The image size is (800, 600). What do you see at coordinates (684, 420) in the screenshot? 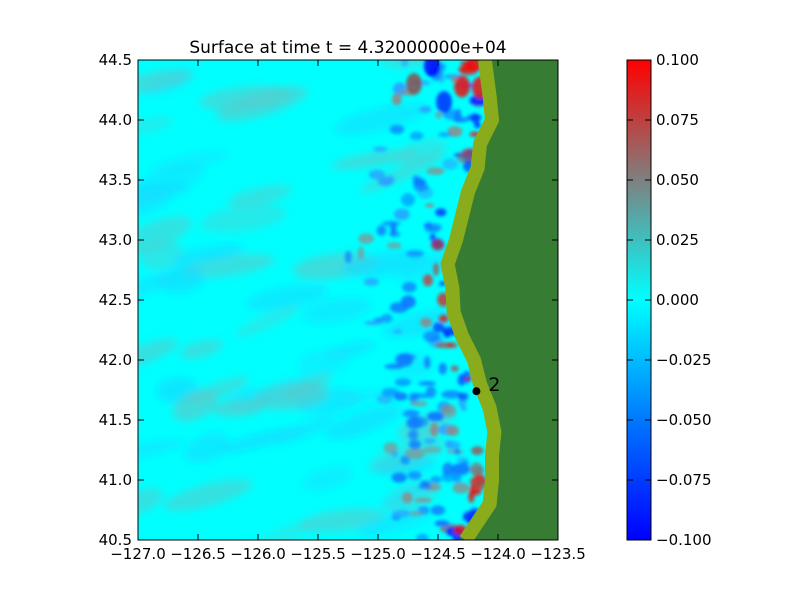
I see `colorbar-tick-label: −0.050` at bounding box center [684, 420].